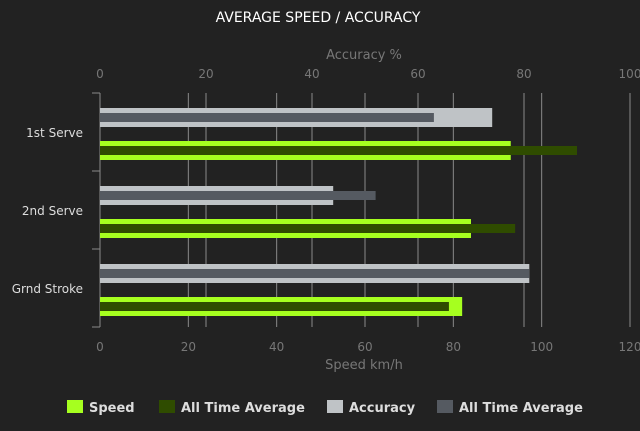 Image resolution: width=640 pixels, height=431 pixels. What do you see at coordinates (205, 74) in the screenshot?
I see `top-tick-label: 20` at bounding box center [205, 74].